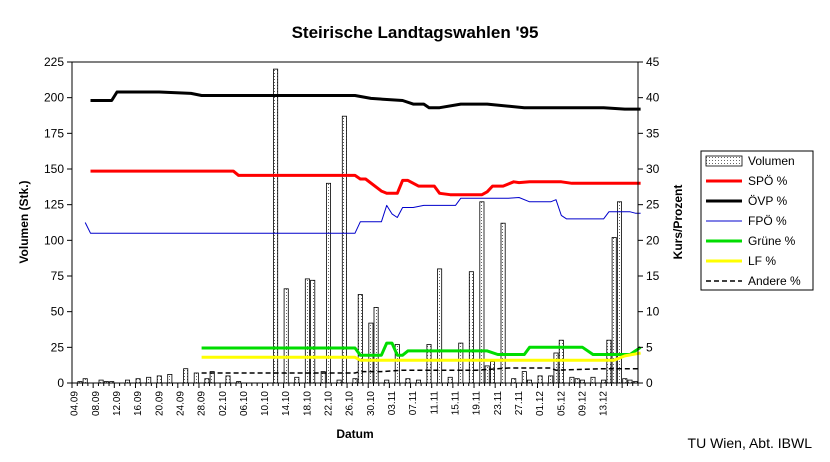  Describe the element at coordinates (54, 133) in the screenshot. I see `y-left-tick-label: 175` at that location.